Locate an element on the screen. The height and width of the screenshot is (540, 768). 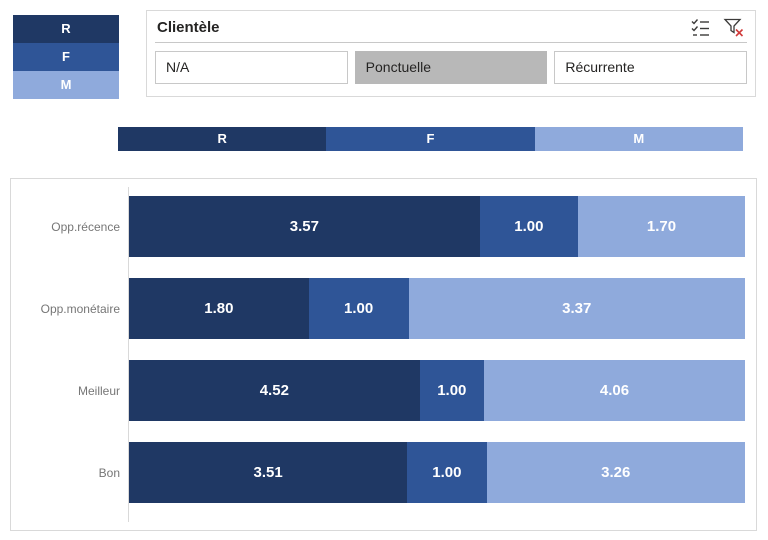
bar-value-label: 1.70 is located at coordinates (661, 226).